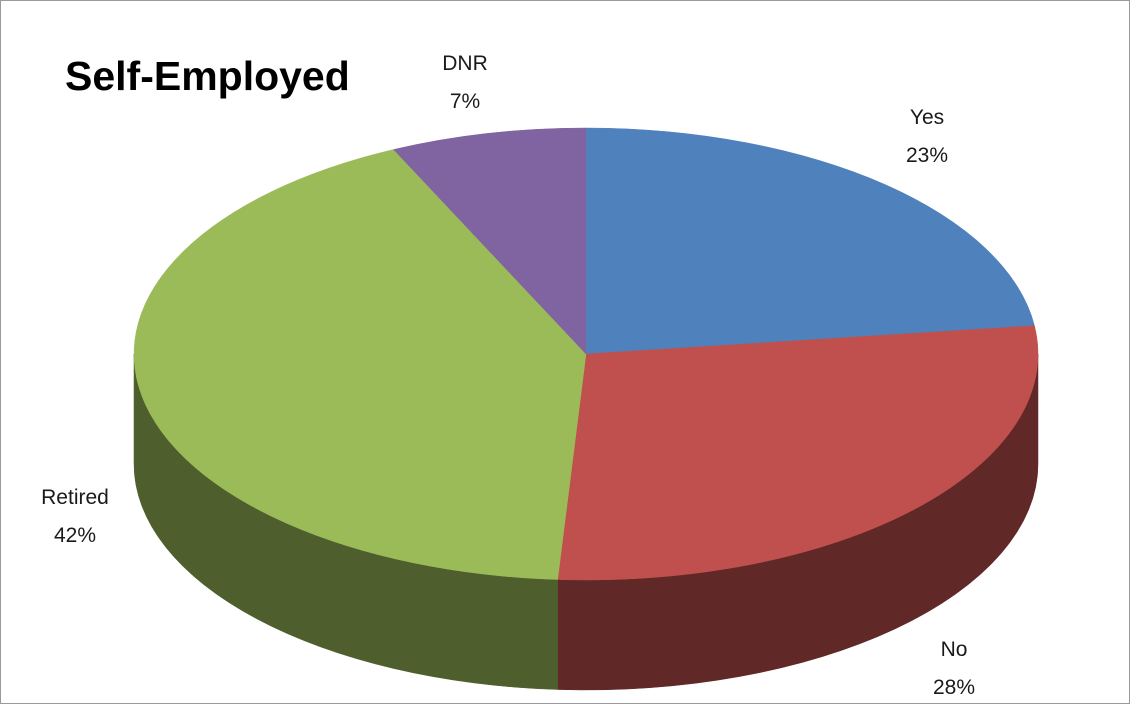 The height and width of the screenshot is (704, 1130). I want to click on data-label-yes-value: 23%, so click(927, 155).